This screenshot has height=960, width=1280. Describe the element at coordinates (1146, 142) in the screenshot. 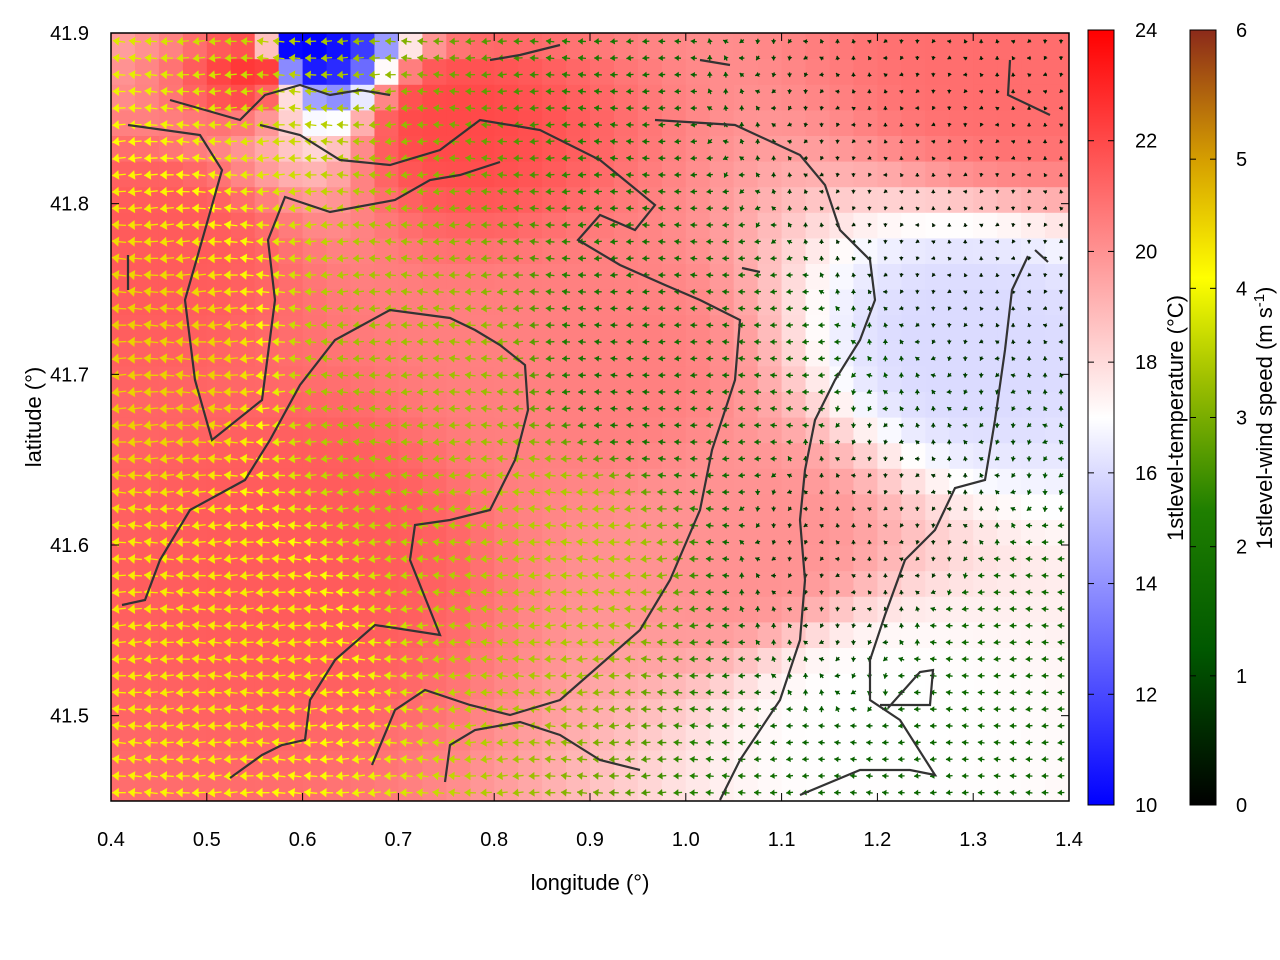

I see `colorbar-tick-label: 22` at that location.